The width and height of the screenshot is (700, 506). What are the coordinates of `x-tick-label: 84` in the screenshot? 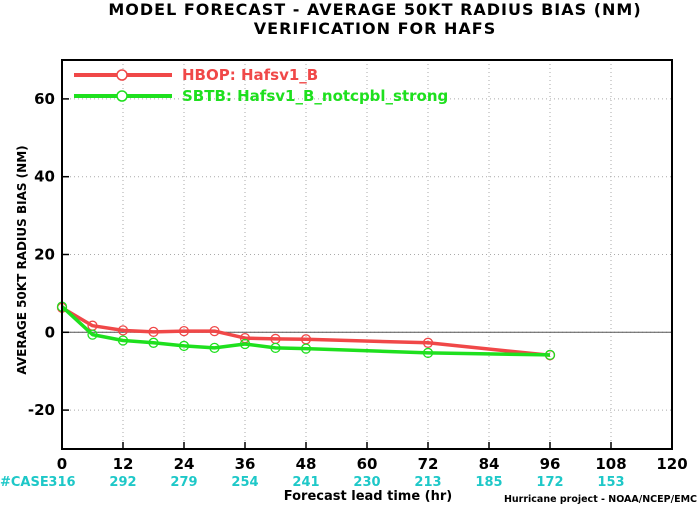 It's located at (489, 464).